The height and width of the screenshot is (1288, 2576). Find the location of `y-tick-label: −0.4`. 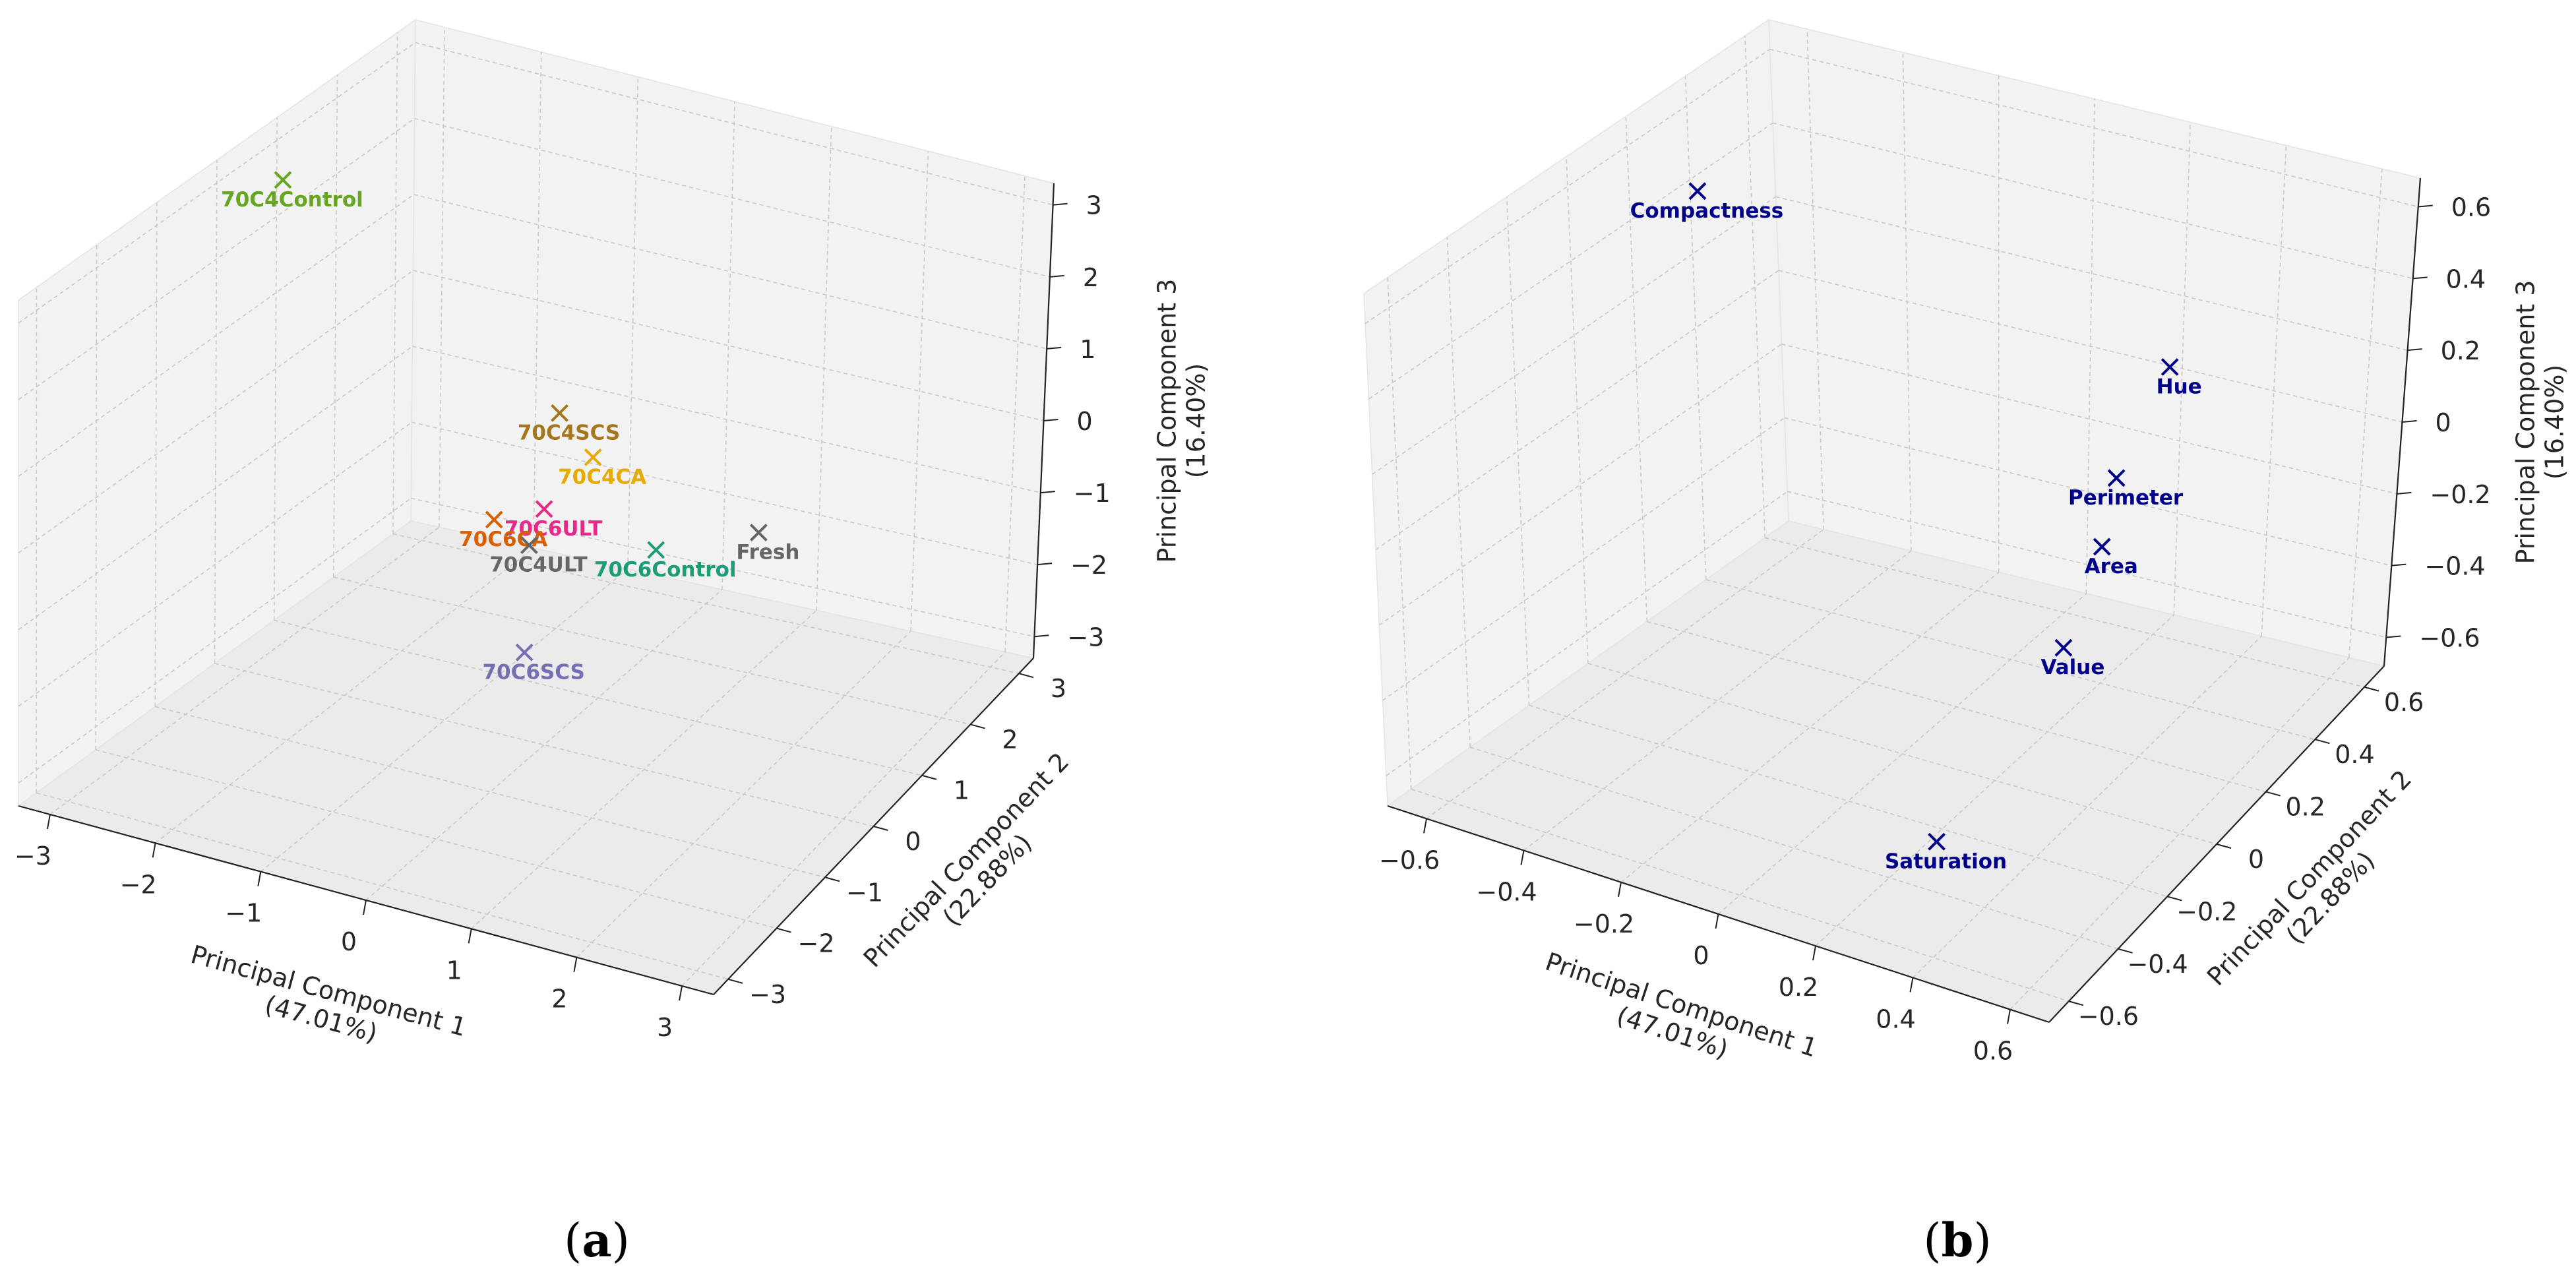

y-tick-label: −0.4 is located at coordinates (2157, 964).